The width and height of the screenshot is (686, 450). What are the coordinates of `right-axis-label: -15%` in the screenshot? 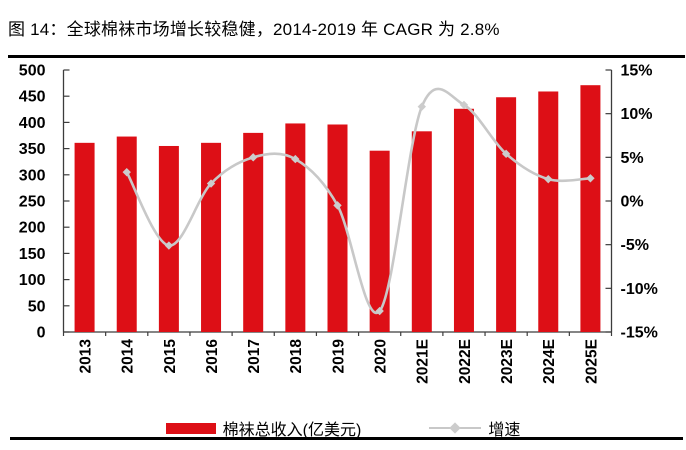 It's located at (639, 333).